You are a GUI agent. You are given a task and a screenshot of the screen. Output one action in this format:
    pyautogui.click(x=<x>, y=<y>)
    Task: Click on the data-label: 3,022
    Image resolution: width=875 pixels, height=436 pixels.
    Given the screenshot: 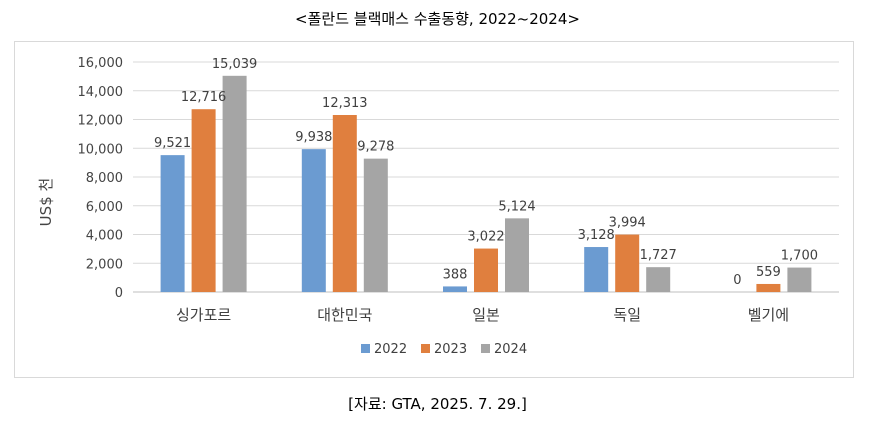 What is the action you would take?
    pyautogui.click(x=485, y=237)
    